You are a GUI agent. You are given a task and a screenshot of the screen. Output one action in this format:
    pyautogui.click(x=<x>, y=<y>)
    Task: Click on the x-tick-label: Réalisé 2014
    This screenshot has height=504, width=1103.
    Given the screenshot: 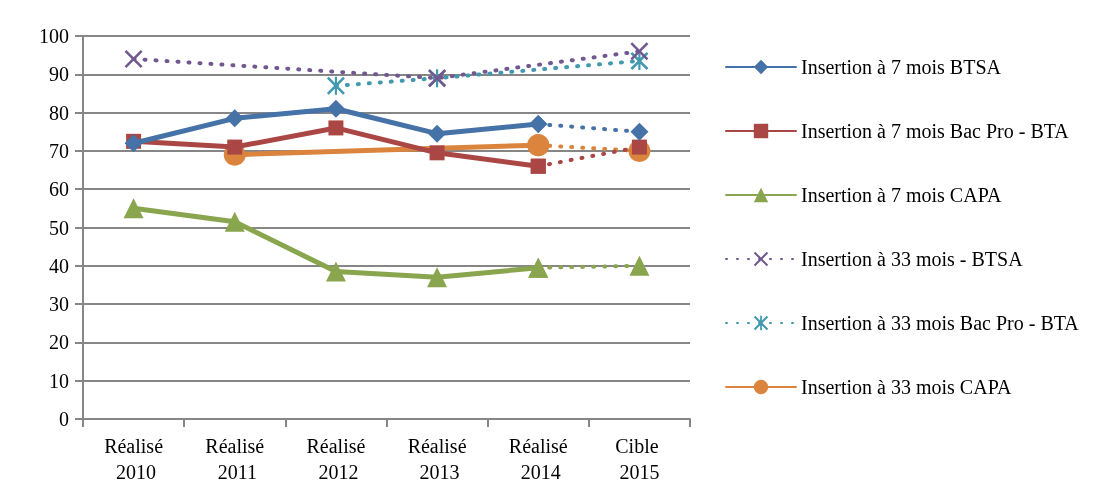 What is the action you would take?
    pyautogui.click(x=538, y=459)
    